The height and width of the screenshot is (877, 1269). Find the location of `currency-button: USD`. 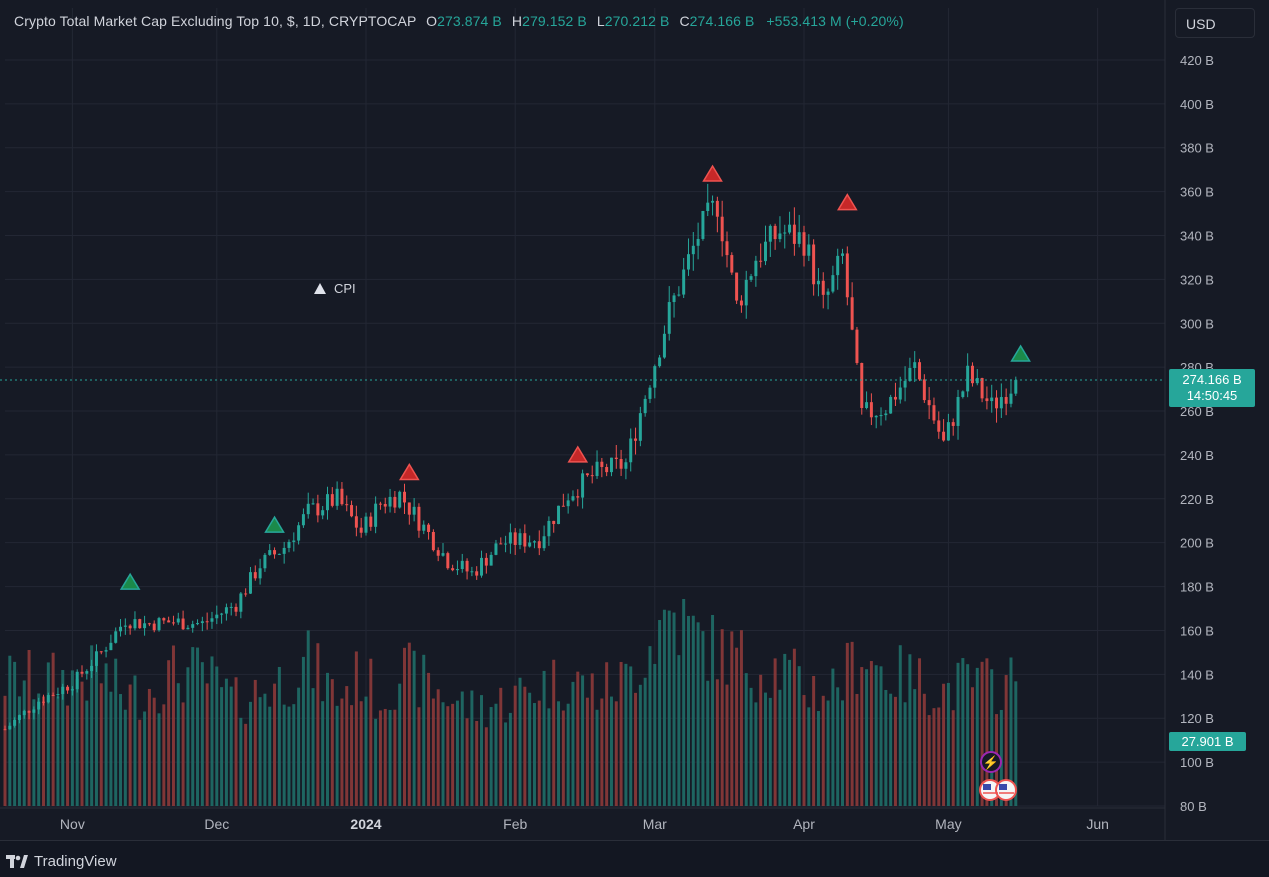

currency-button: USD is located at coordinates (1215, 23).